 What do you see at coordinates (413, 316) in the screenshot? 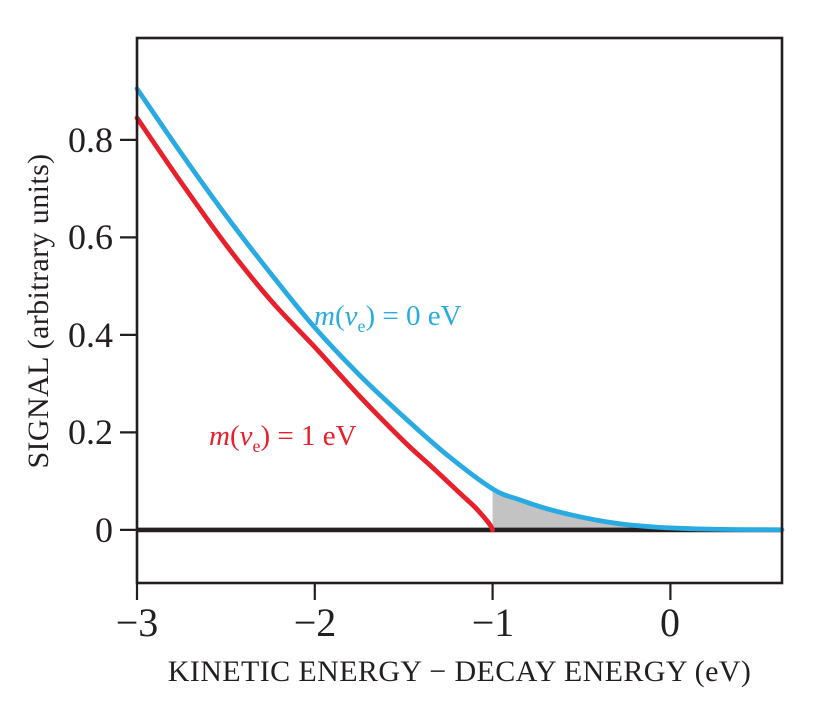
I see `curve-label-value: ) = 0 eV` at bounding box center [413, 316].